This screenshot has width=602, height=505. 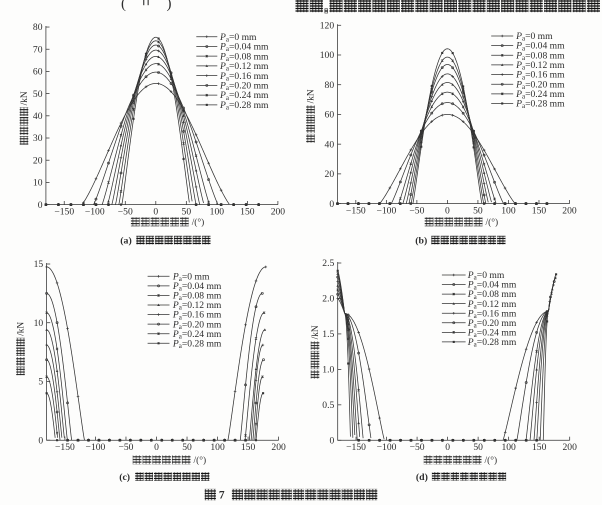 What do you see at coordinates (421, 241) in the screenshot?
I see `svg-text: (b)` at bounding box center [421, 241].